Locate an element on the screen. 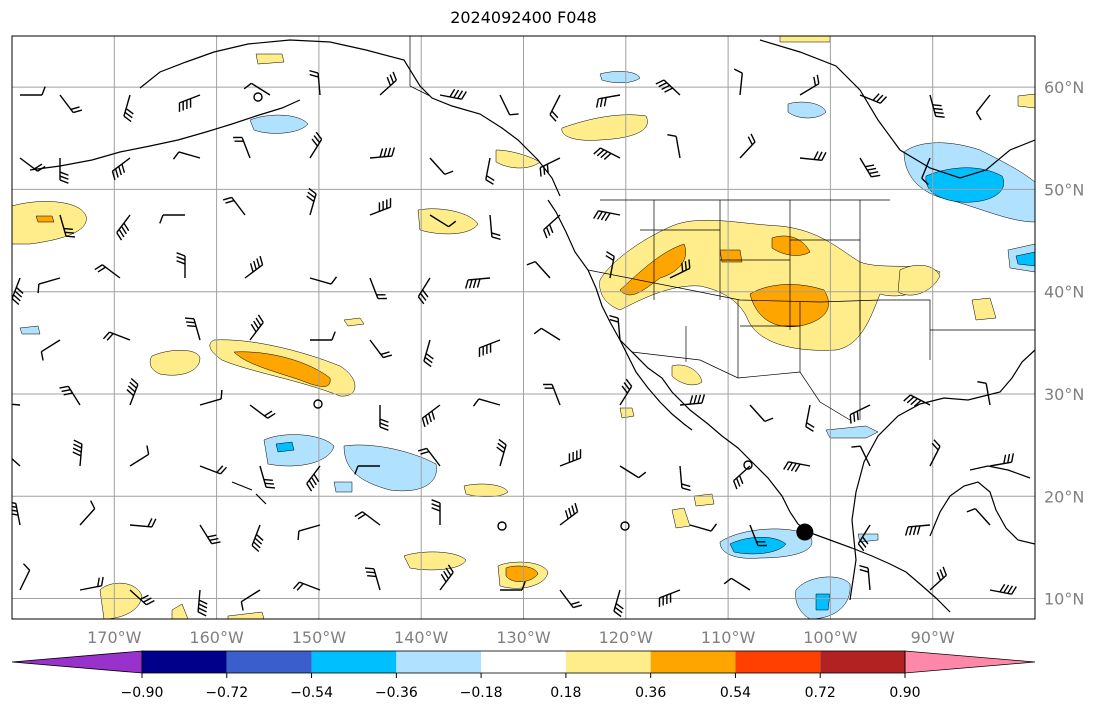 The image size is (1105, 712). lon-tick-label: 100°W is located at coordinates (830, 637).